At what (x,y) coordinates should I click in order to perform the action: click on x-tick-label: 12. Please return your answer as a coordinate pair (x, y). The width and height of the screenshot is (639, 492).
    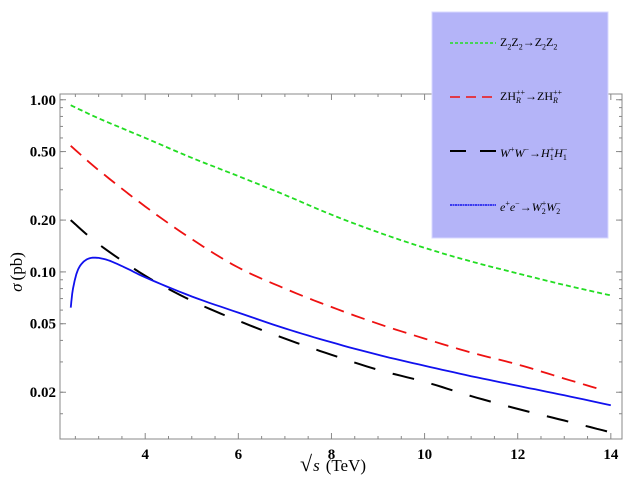
    Looking at the image, I should click on (517, 455).